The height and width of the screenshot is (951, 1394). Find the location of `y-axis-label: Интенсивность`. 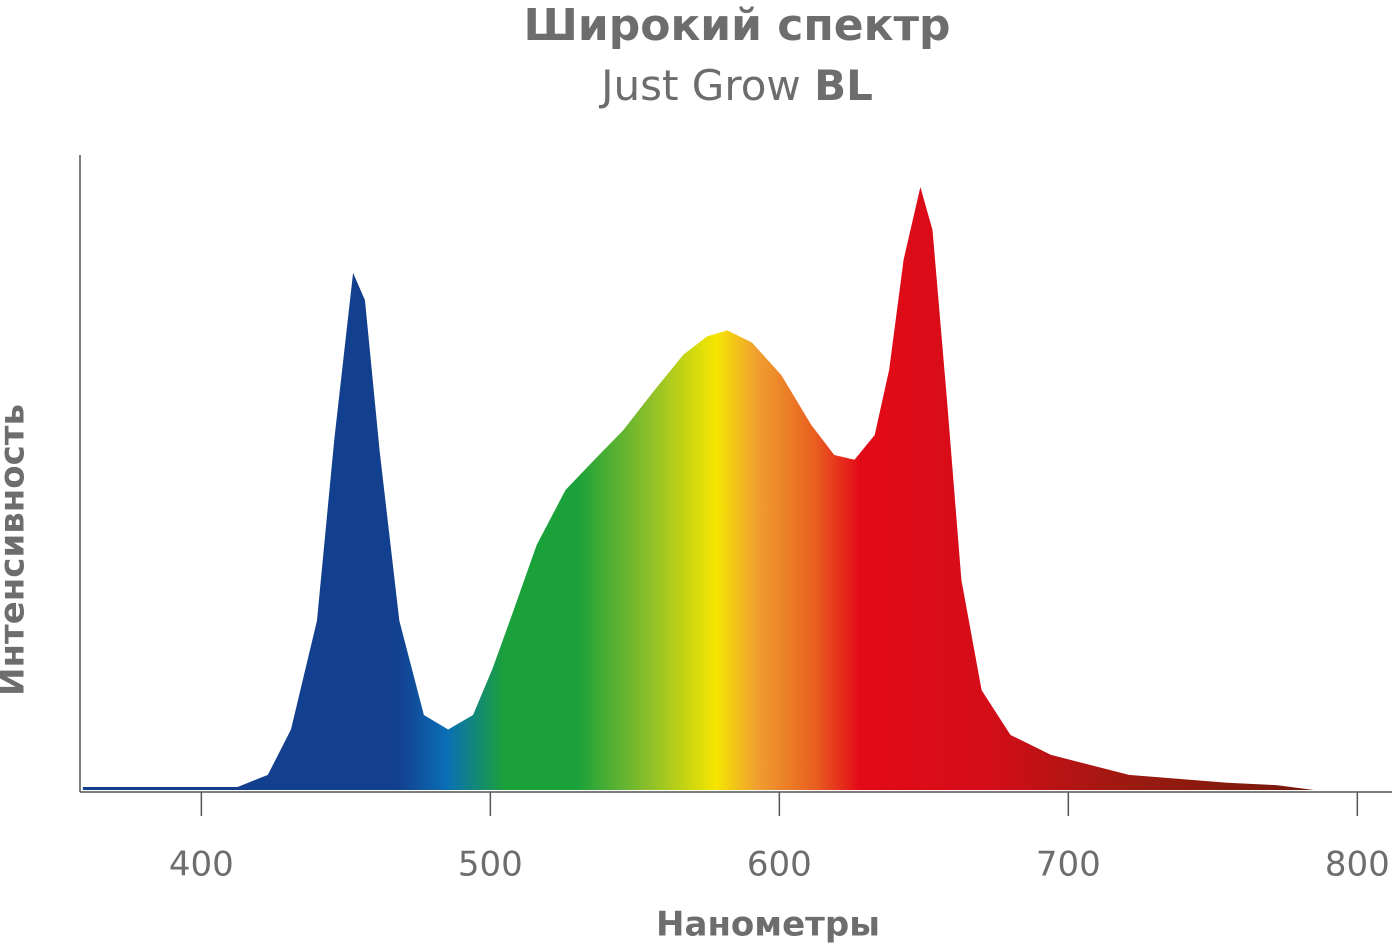

y-axis-label: Интенсивность is located at coordinates (16, 550).